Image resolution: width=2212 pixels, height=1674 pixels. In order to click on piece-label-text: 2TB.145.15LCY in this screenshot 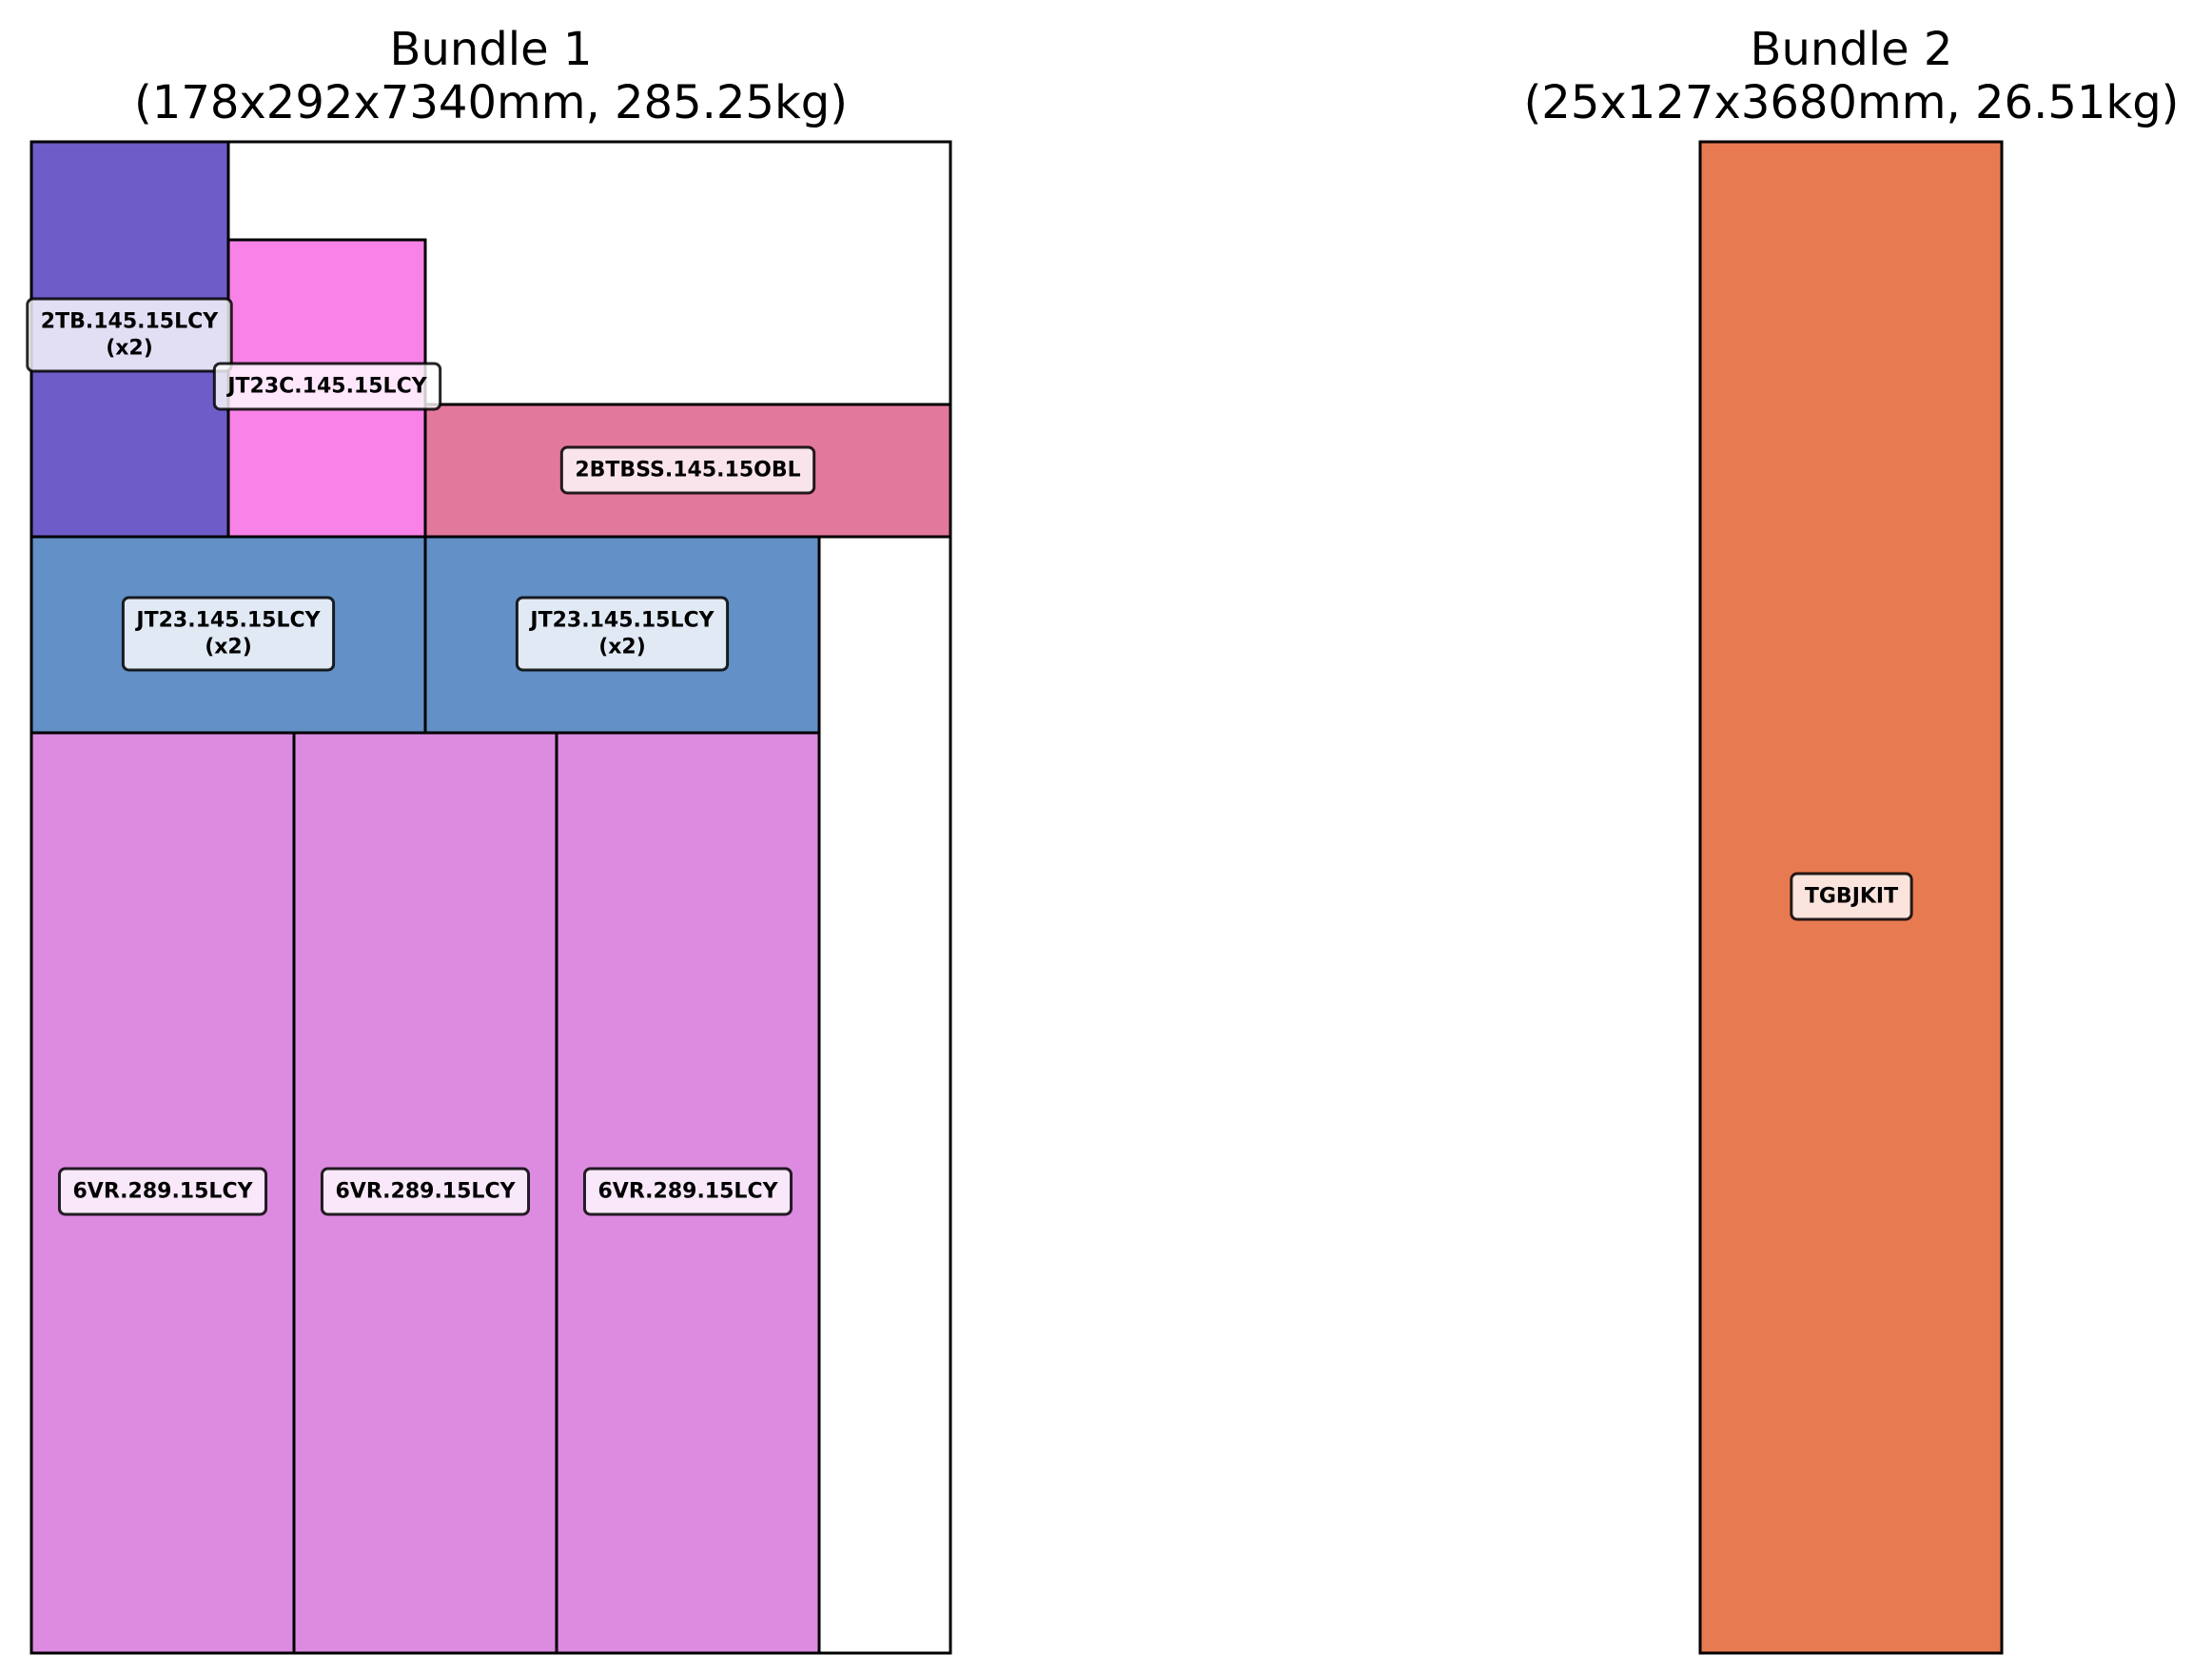, I will do `click(130, 322)`.